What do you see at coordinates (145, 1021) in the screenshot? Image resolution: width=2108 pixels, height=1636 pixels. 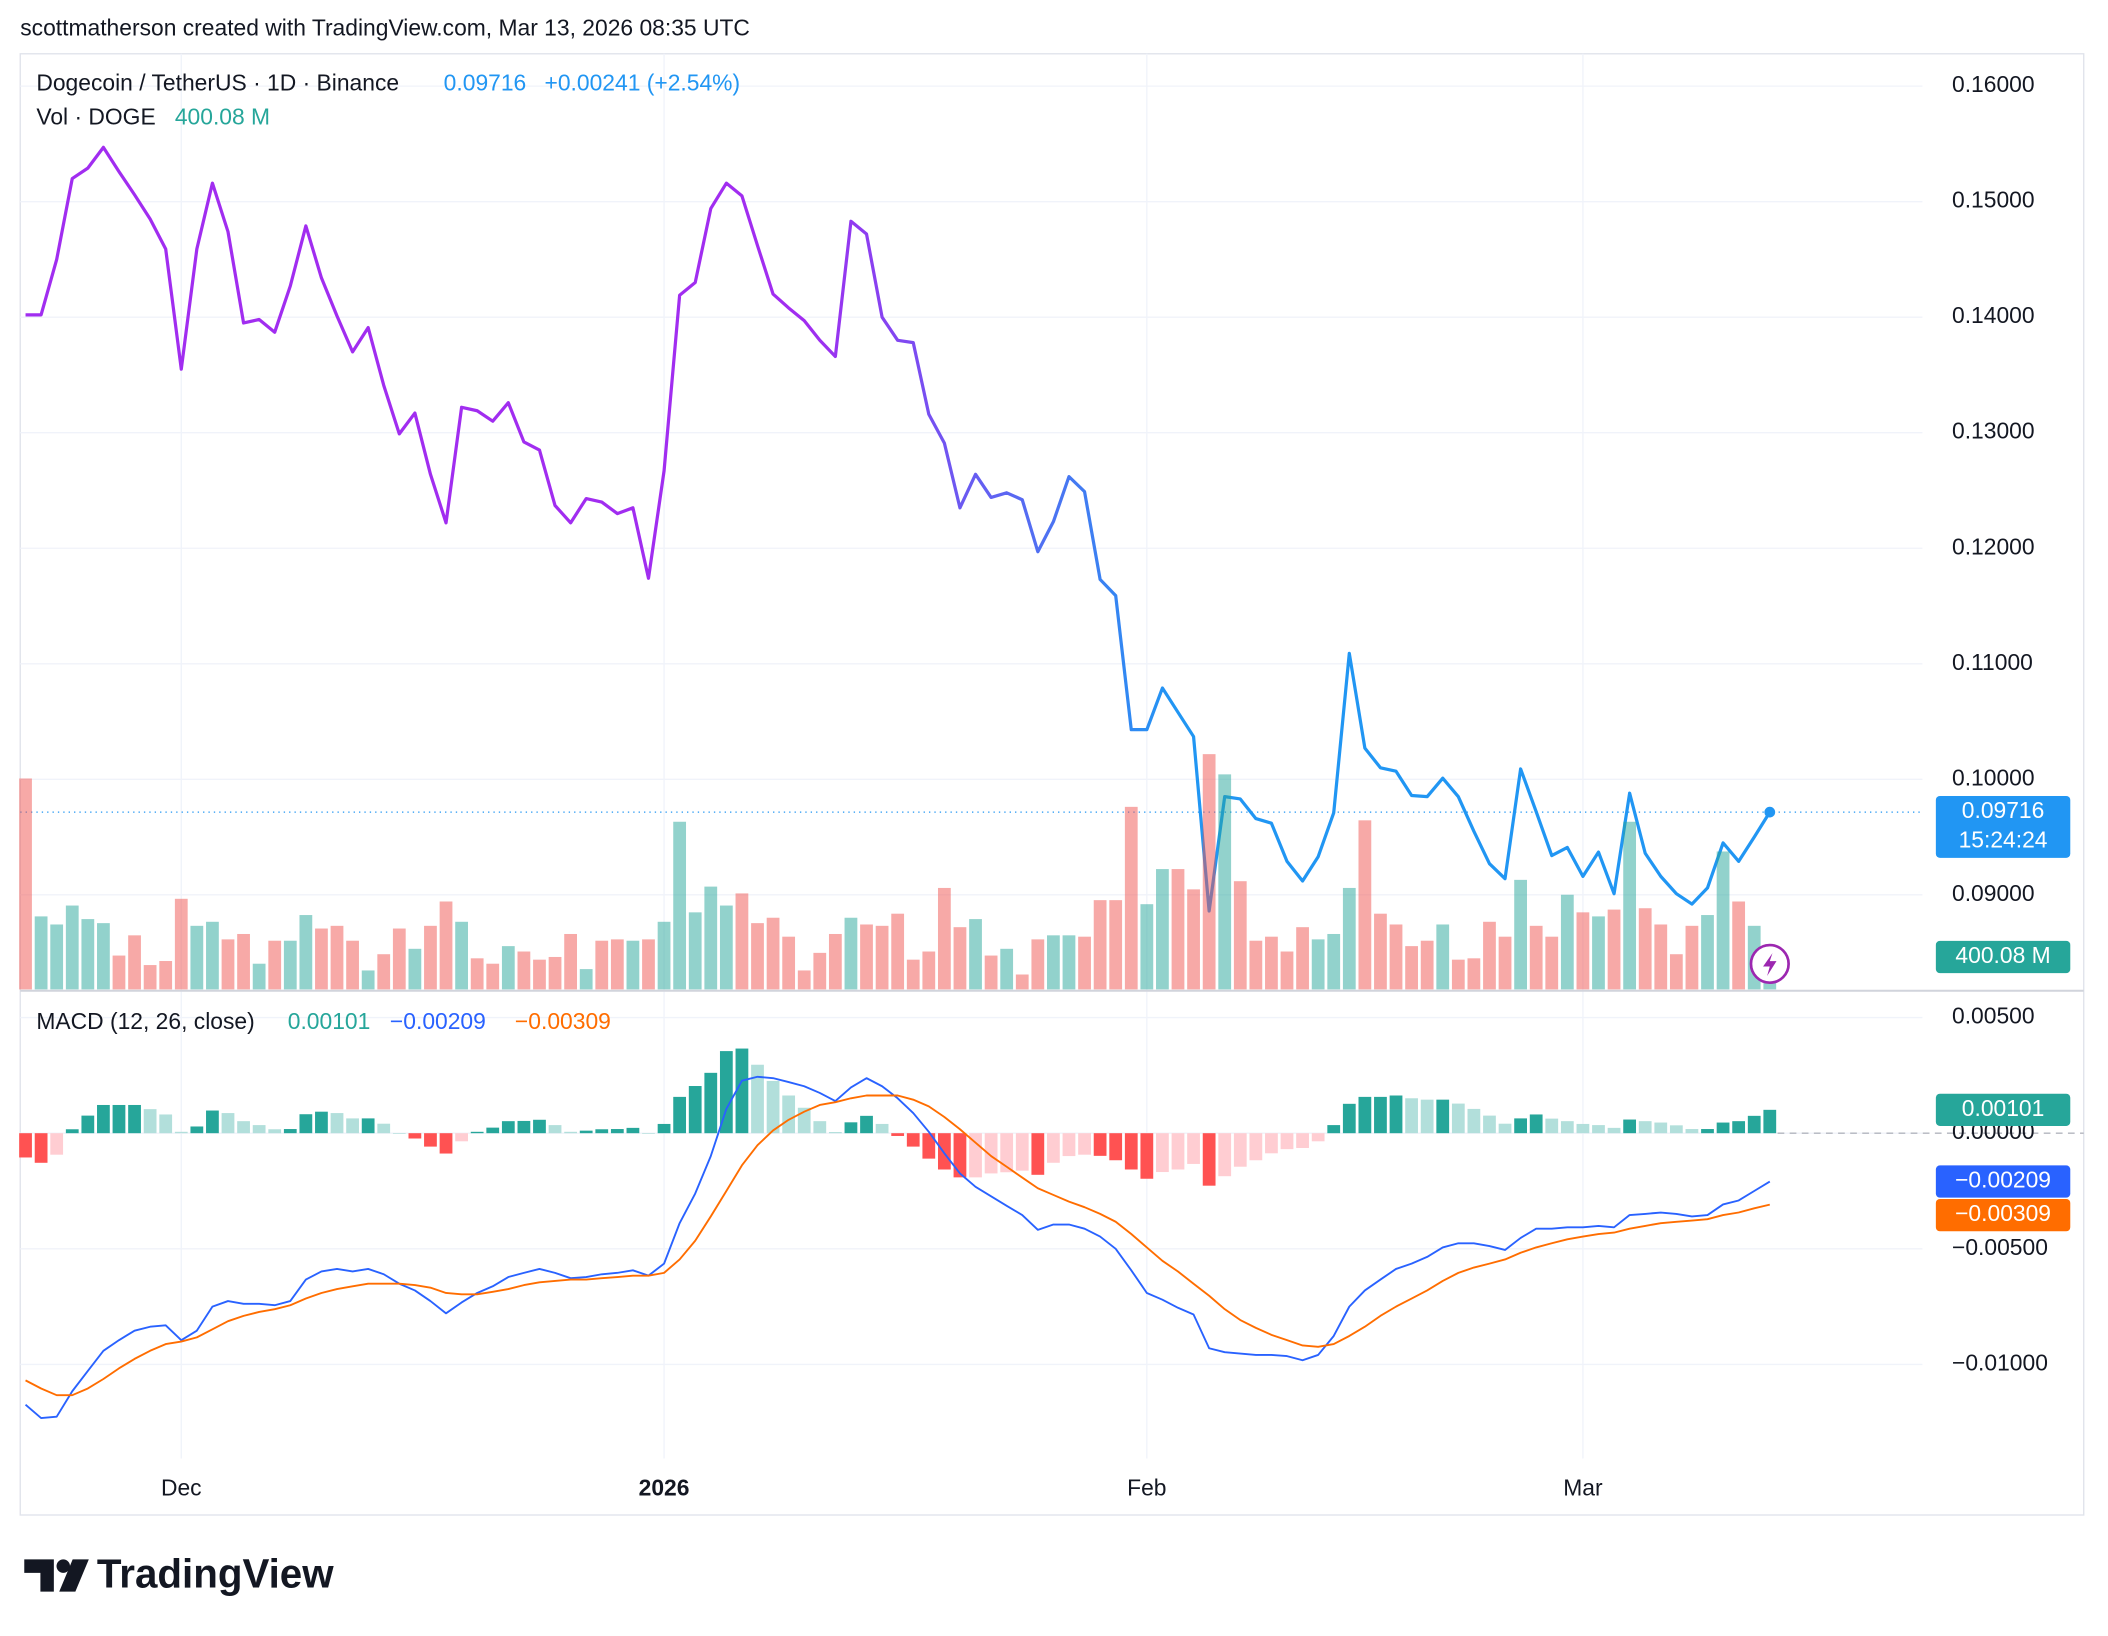 I see `macd-title: MACD (12, 26, close)` at bounding box center [145, 1021].